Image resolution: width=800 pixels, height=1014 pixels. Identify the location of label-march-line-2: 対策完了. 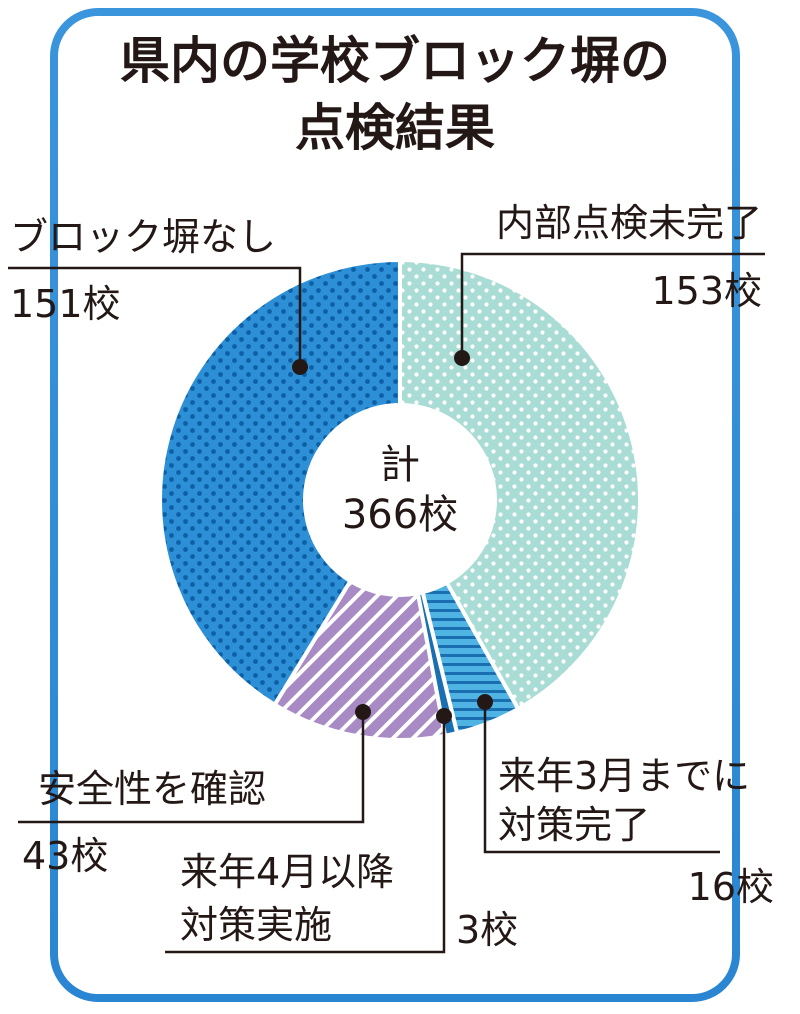
(574, 825).